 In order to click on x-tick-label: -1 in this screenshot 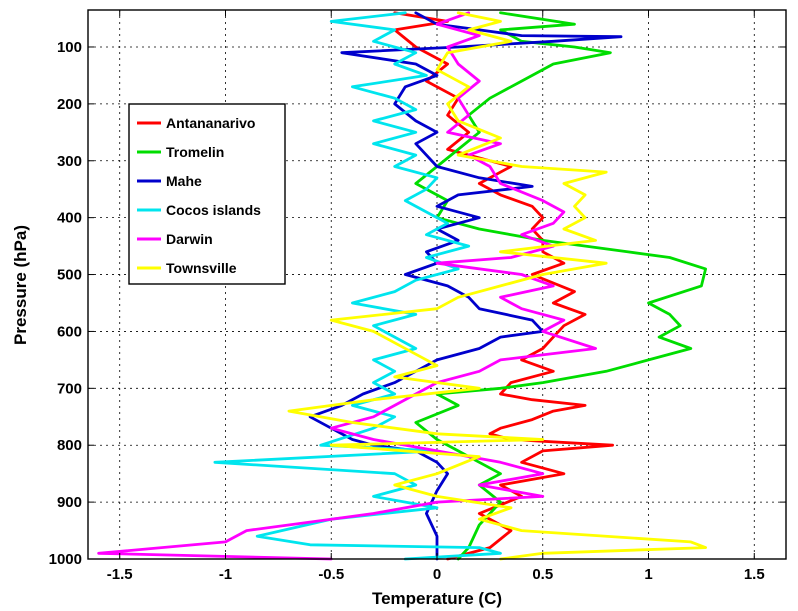, I will do `click(225, 574)`.